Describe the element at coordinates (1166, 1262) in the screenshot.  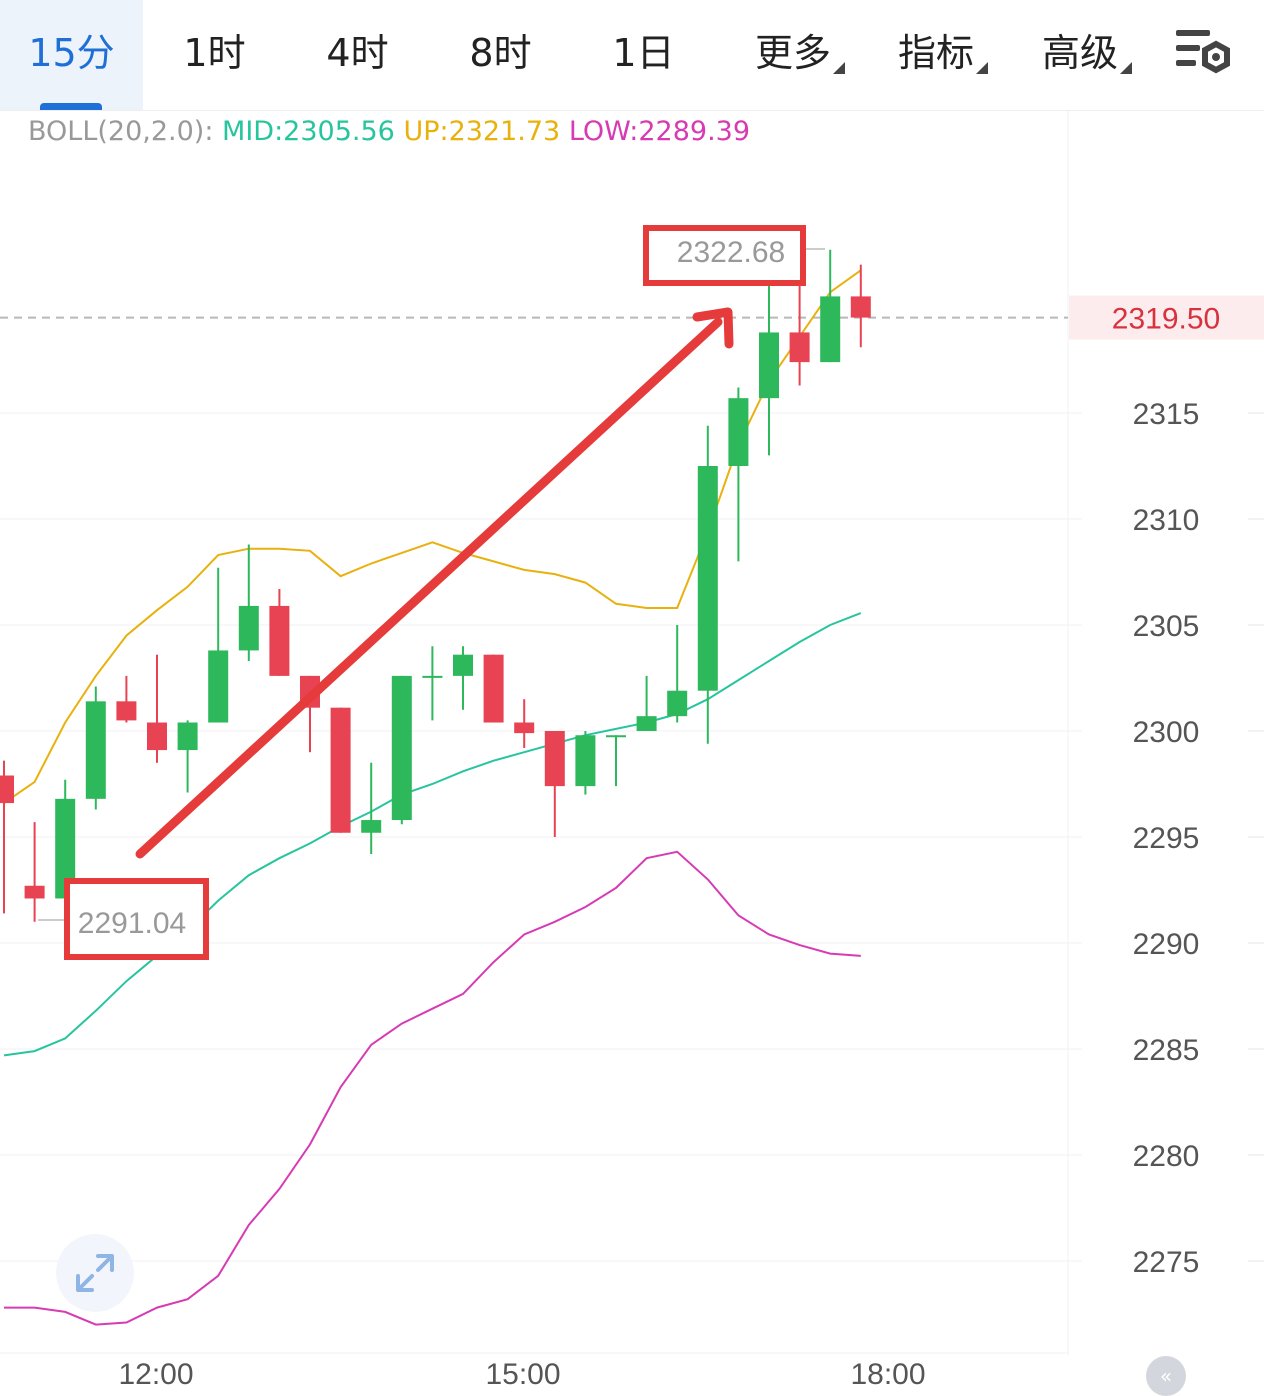
I see `y-tick-label: 2275` at that location.